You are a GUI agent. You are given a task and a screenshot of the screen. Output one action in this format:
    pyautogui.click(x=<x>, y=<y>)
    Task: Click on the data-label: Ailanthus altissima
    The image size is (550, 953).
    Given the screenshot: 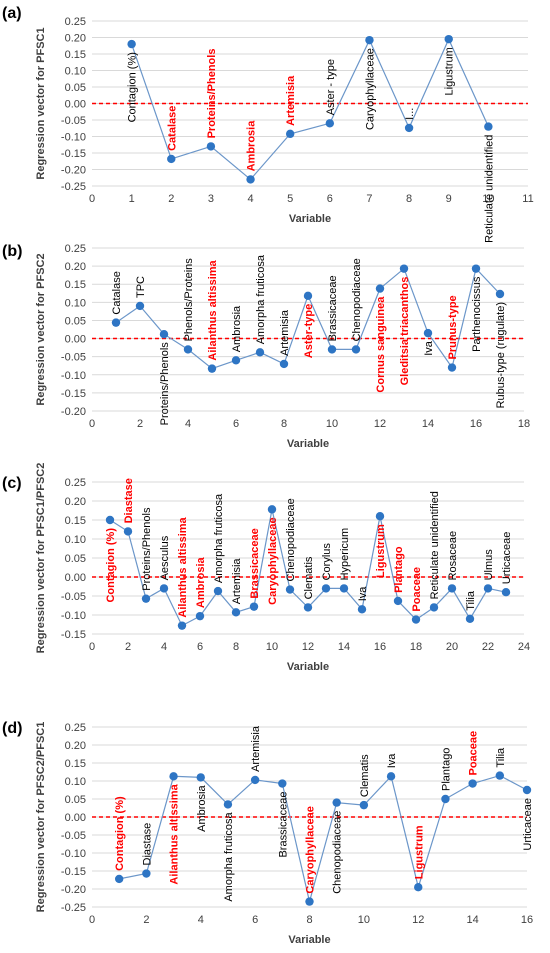 What is the action you would take?
    pyautogui.click(x=175, y=833)
    